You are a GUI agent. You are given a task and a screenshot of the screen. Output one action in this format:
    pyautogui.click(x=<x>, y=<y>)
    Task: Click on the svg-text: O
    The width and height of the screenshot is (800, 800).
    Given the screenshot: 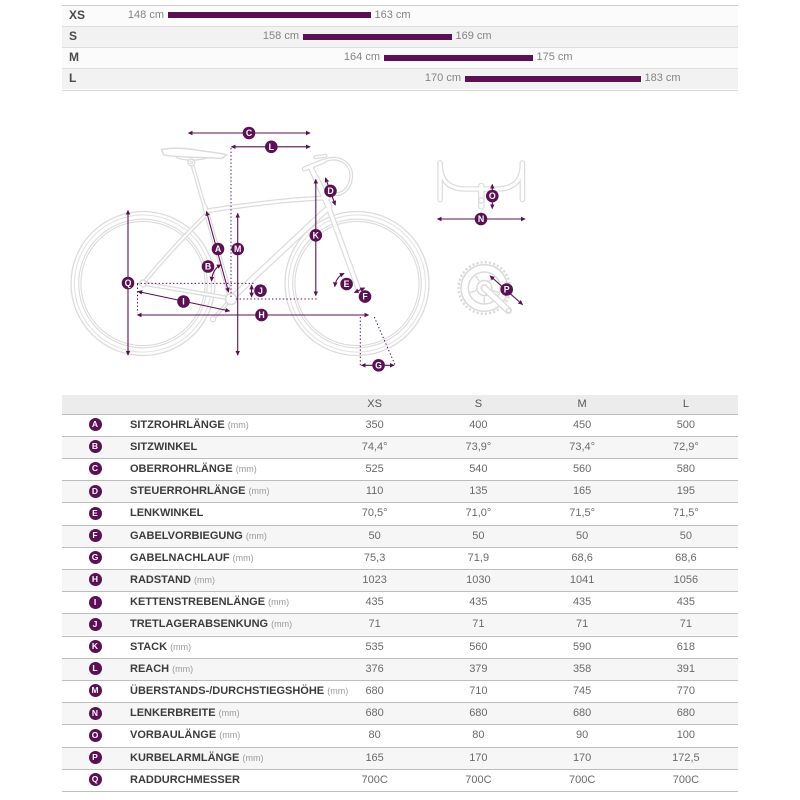 What is the action you would take?
    pyautogui.click(x=492, y=196)
    